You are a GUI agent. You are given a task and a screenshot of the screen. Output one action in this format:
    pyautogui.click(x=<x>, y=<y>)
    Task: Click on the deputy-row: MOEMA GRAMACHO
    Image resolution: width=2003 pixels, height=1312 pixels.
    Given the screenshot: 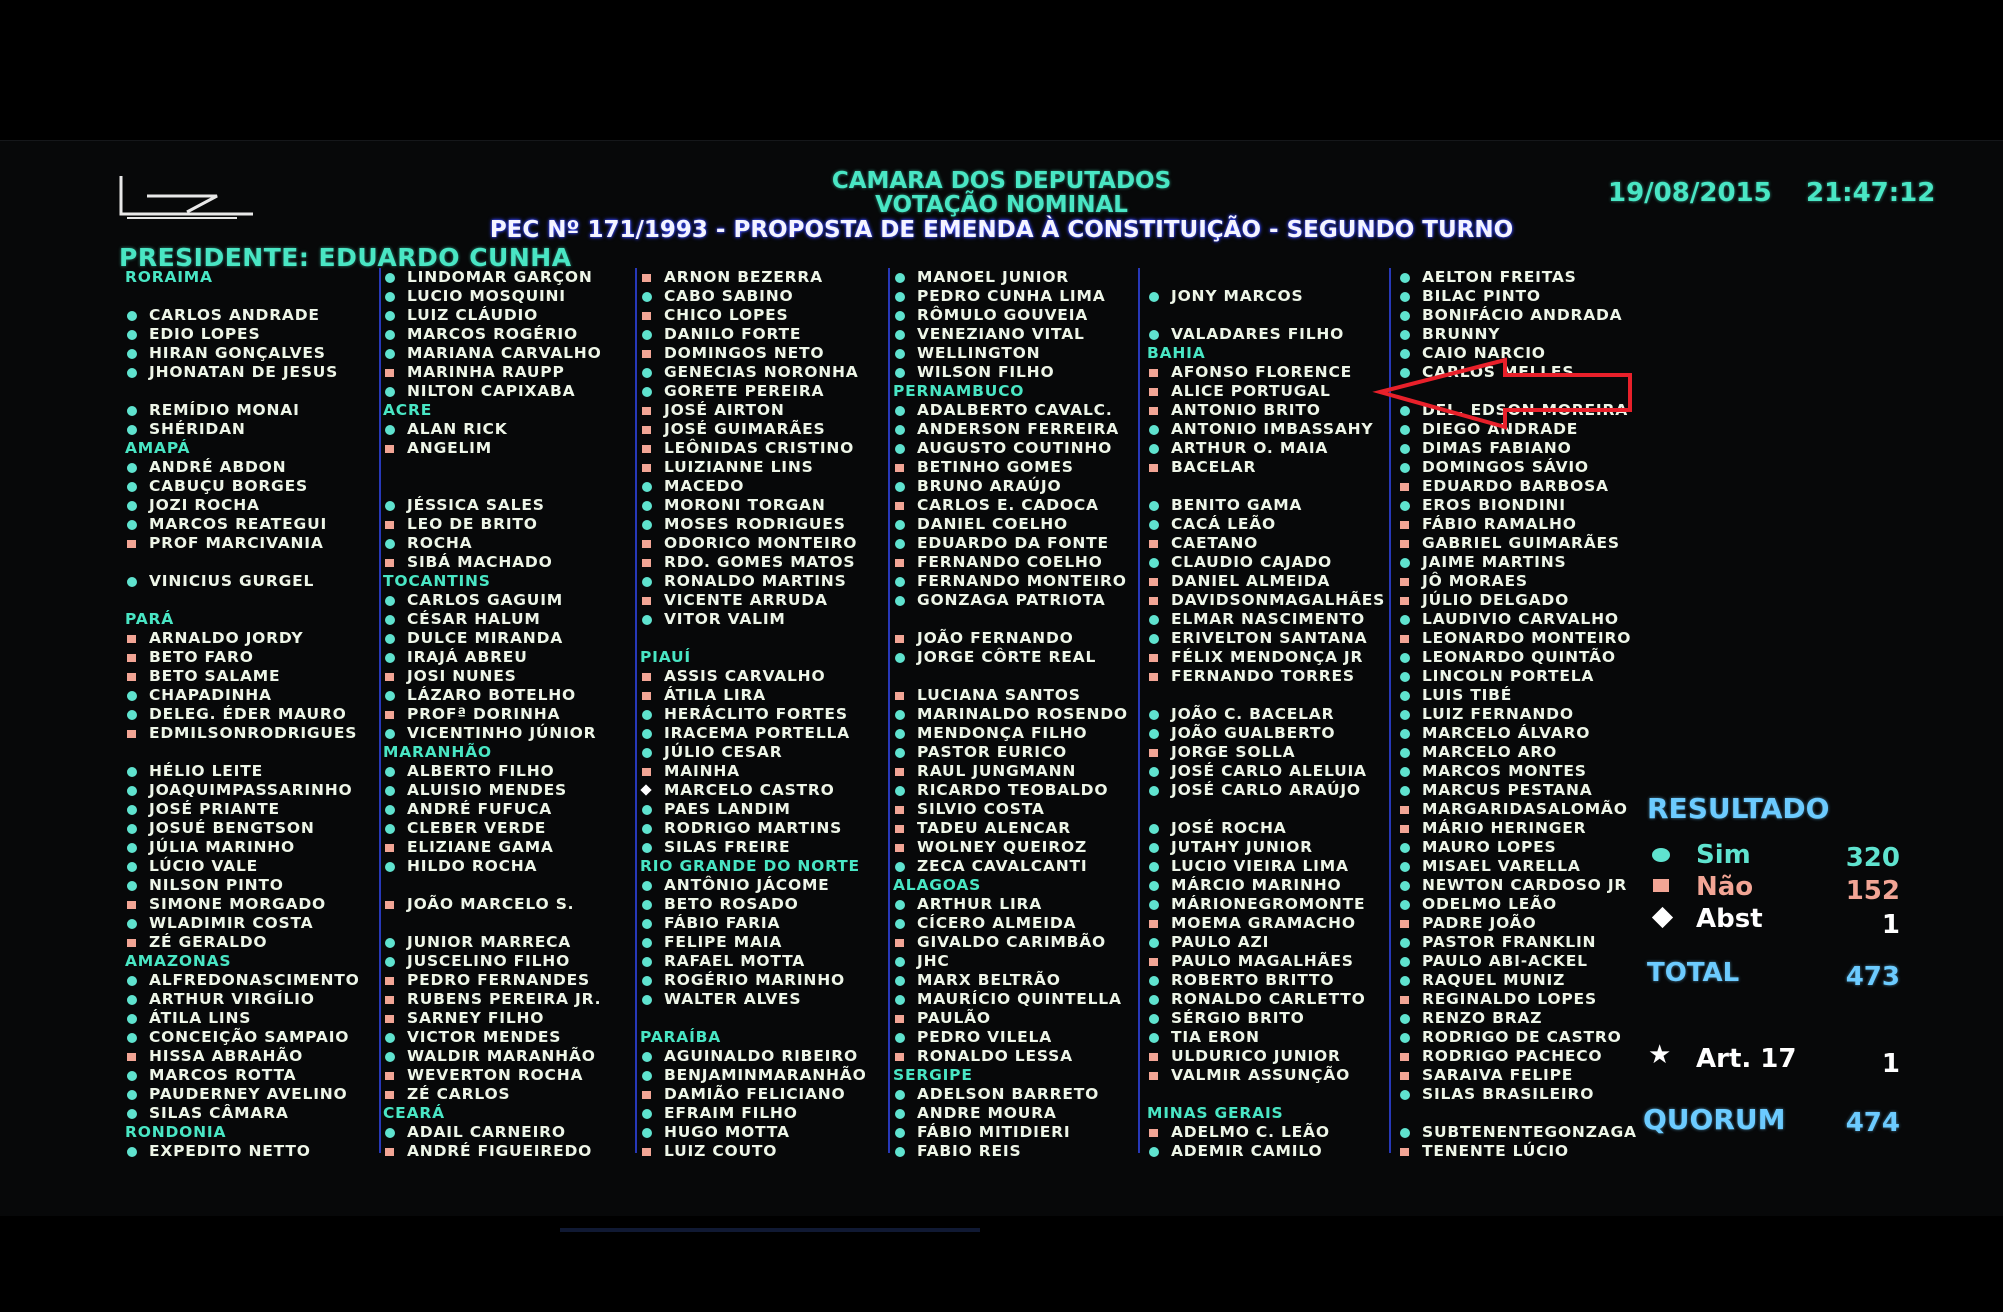 What is the action you would take?
    pyautogui.click(x=1272, y=923)
    